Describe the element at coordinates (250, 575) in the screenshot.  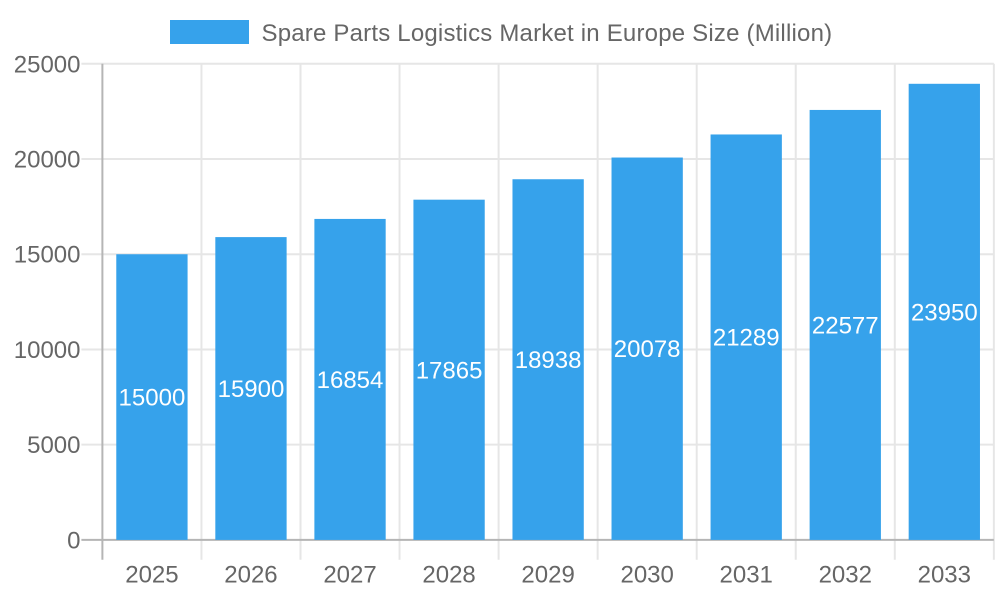
I see `svg-text: 2026` at that location.